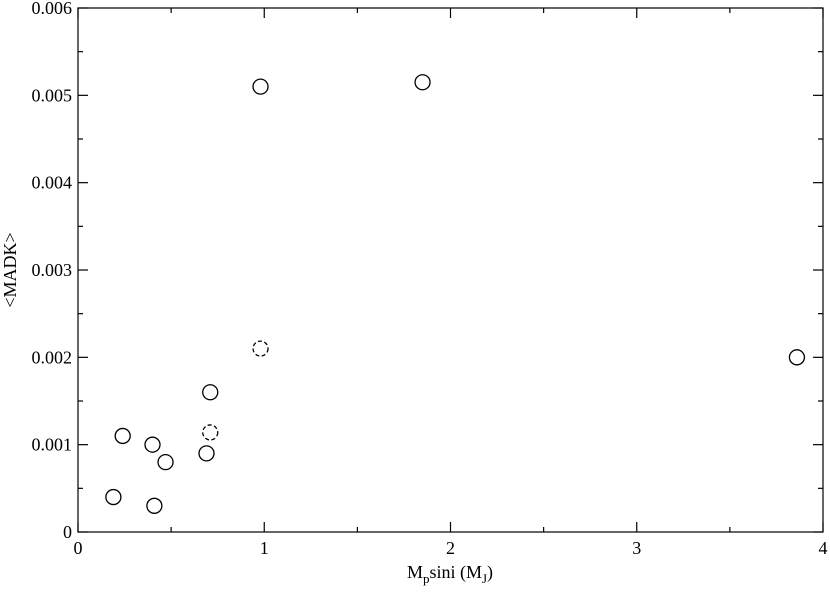  I want to click on y-axis-title: <MADK>, so click(10, 269).